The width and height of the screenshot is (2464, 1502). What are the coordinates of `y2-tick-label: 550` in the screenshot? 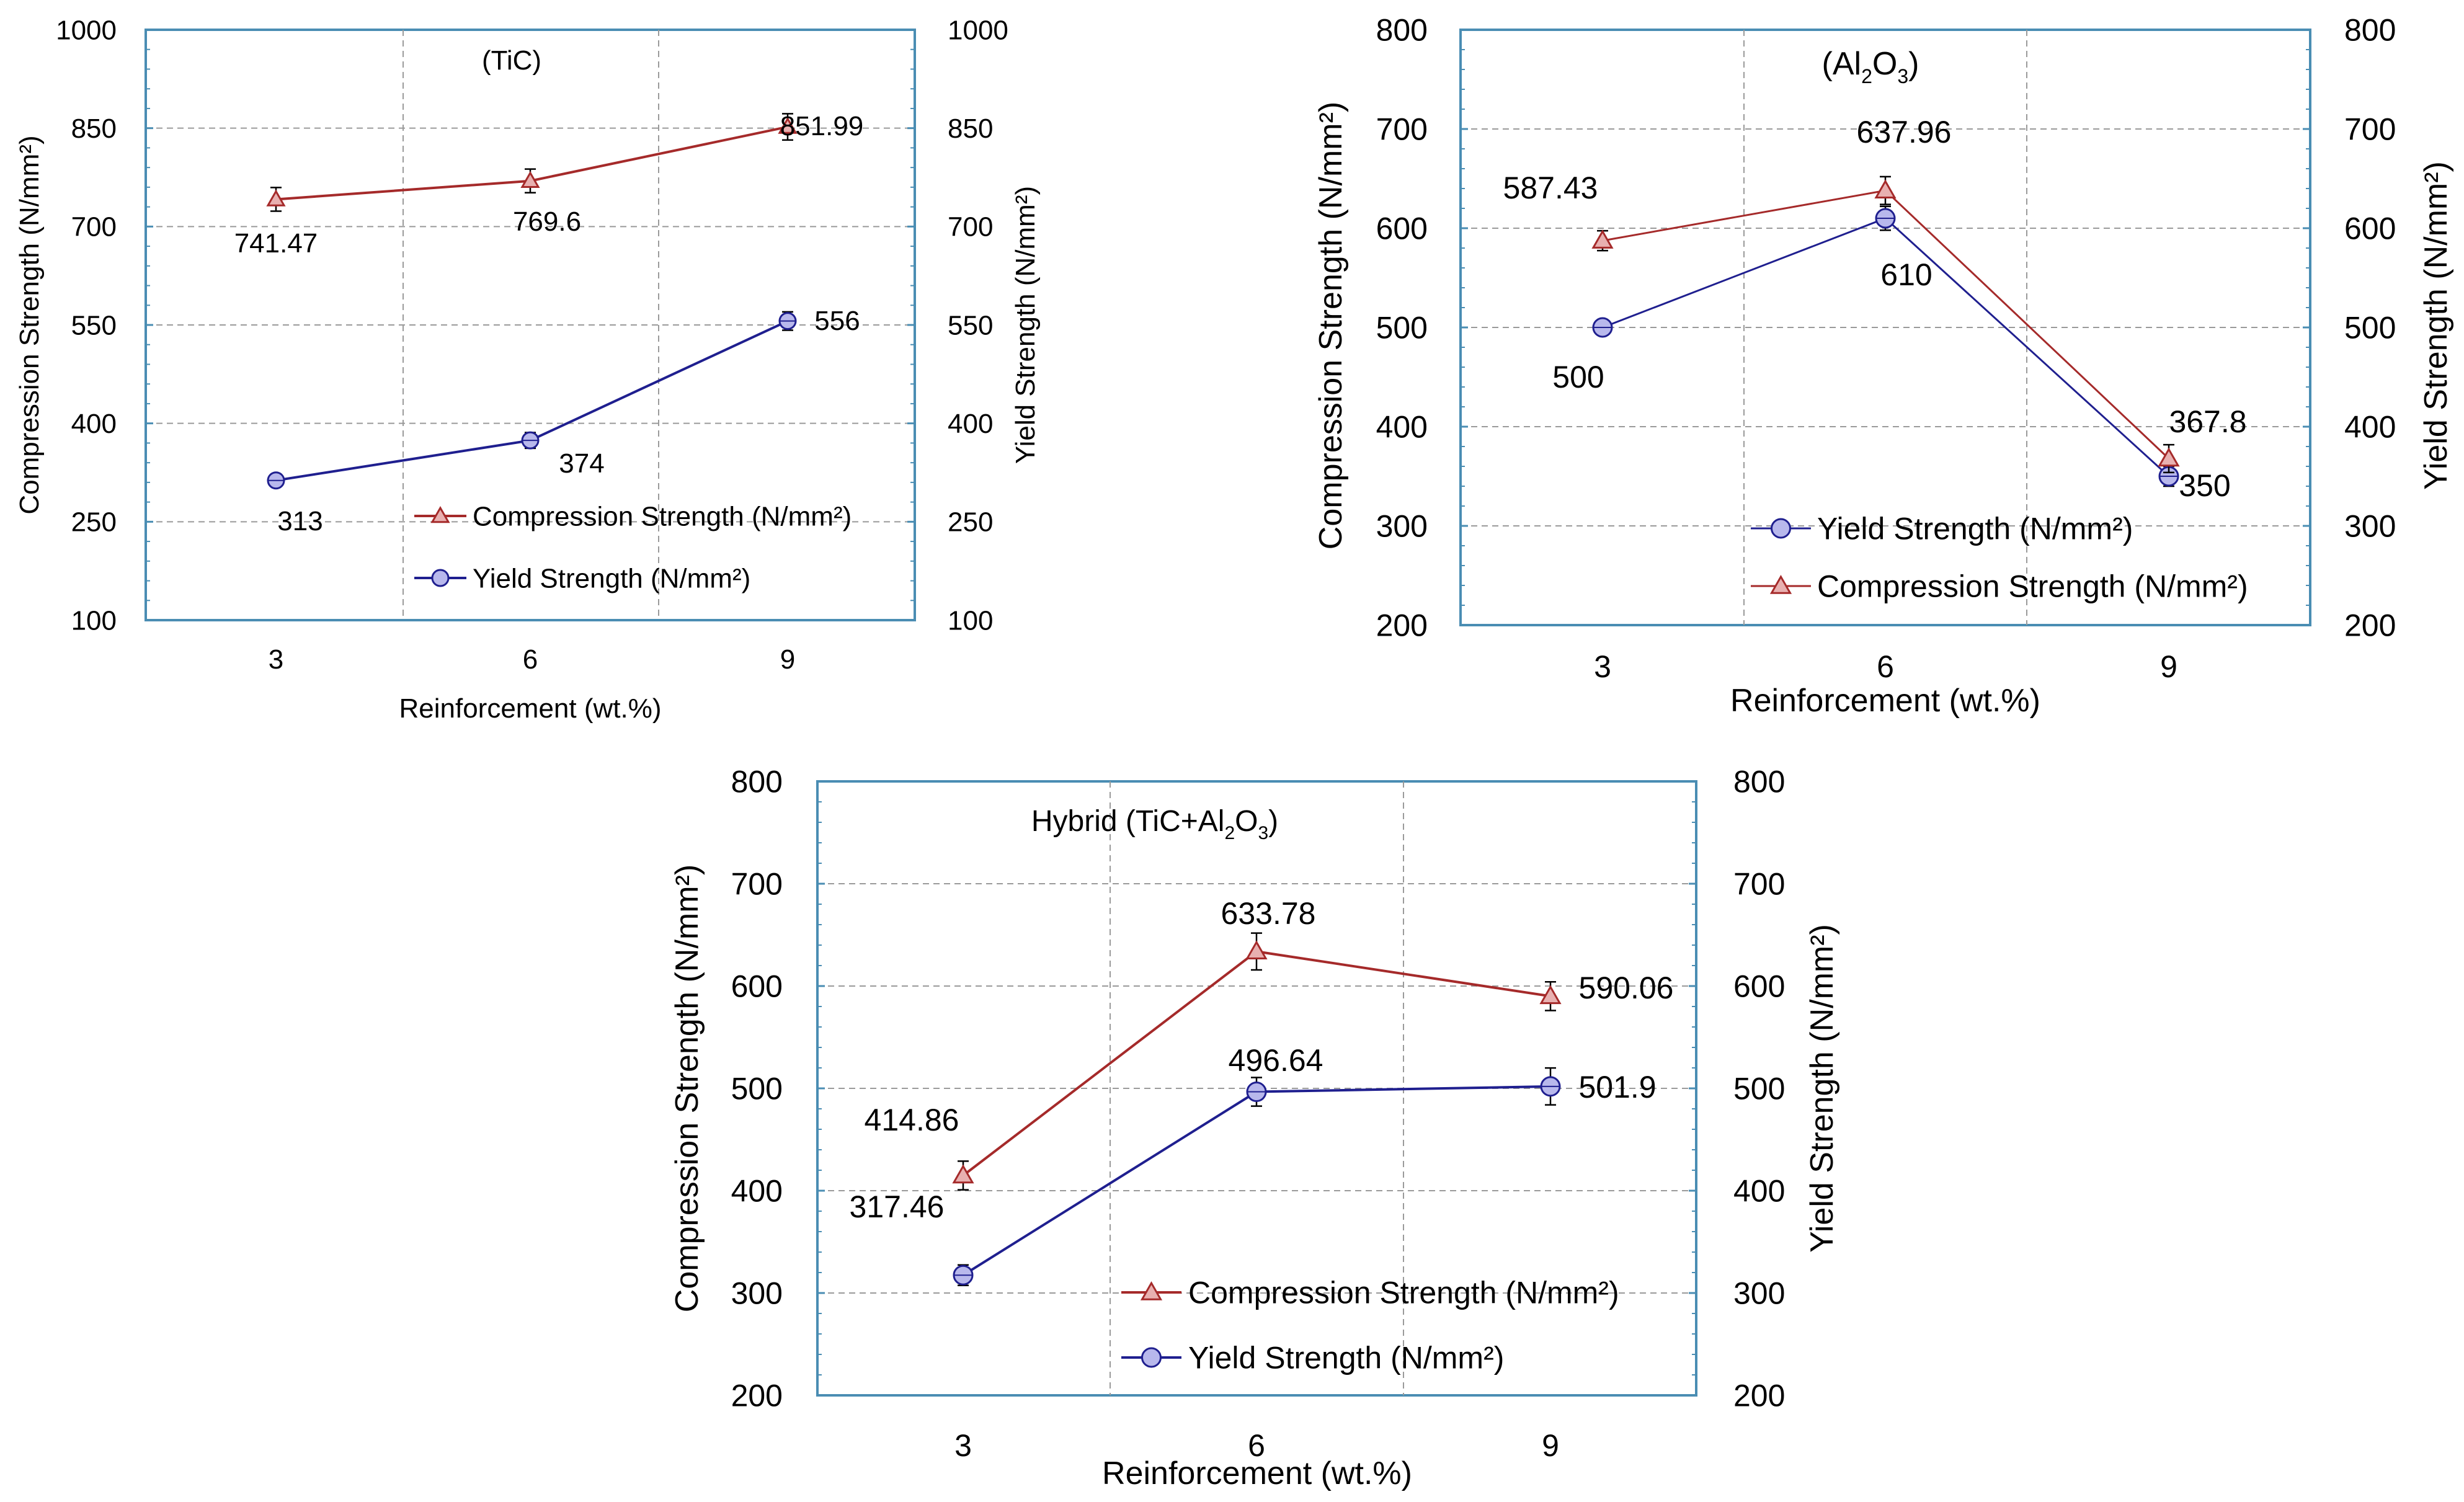 It's located at (971, 325).